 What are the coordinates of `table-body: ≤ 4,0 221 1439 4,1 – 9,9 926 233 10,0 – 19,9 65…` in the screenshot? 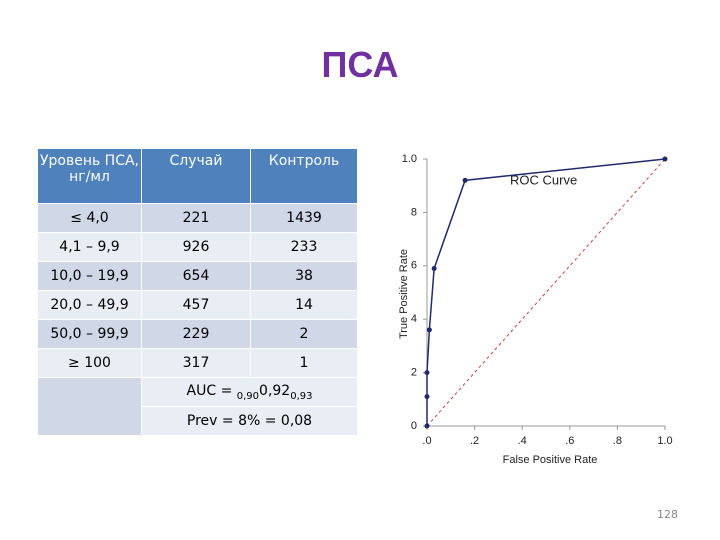 It's located at (197, 290).